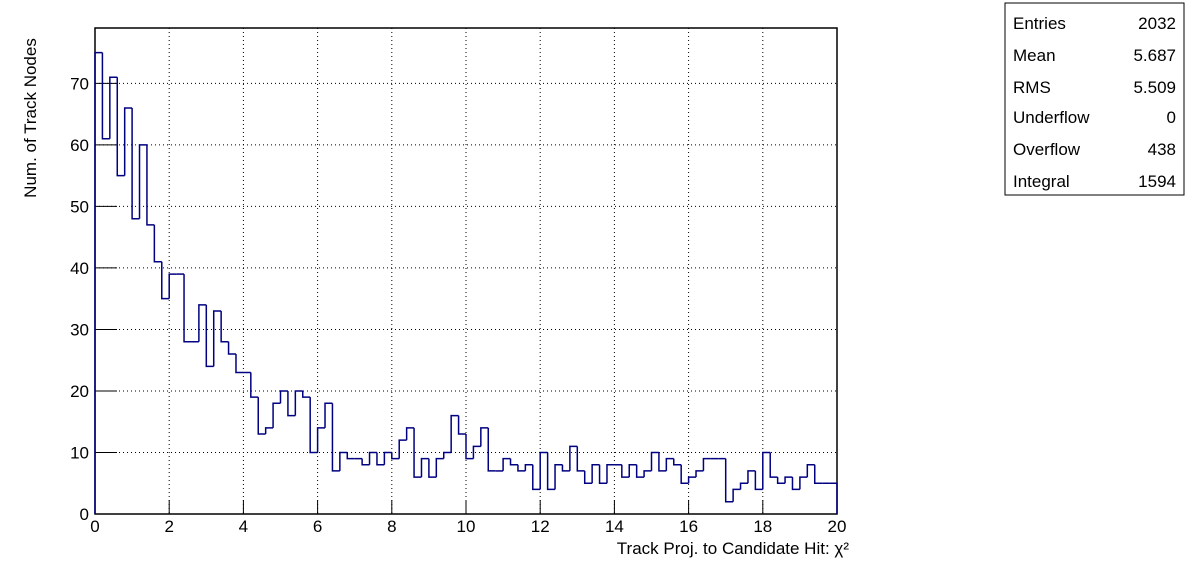 This screenshot has height=577, width=1196. What do you see at coordinates (762, 526) in the screenshot?
I see `x-tick-label: 18` at bounding box center [762, 526].